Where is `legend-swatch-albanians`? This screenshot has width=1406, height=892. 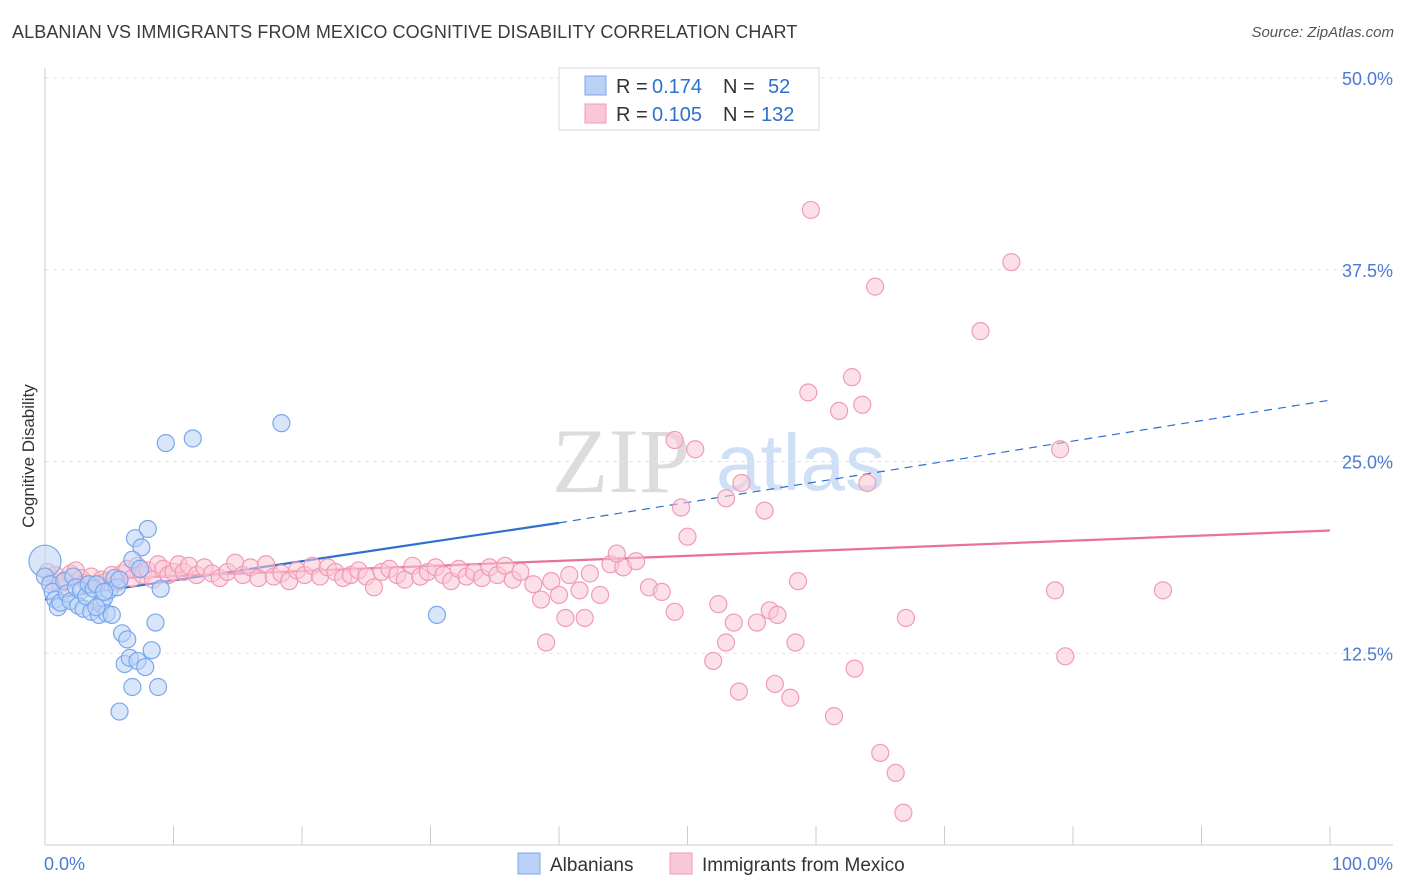 legend-swatch-albanians is located at coordinates (595, 85).